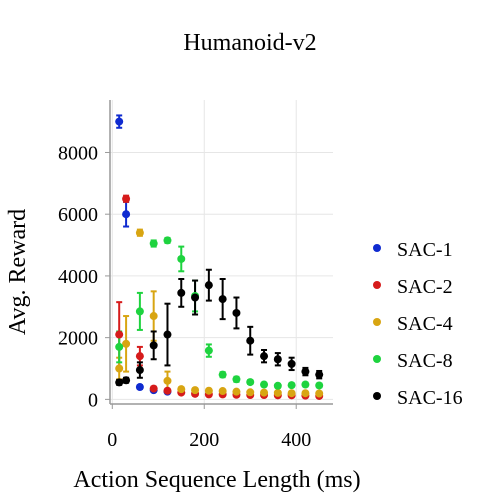 This screenshot has height=500, width=500. What do you see at coordinates (204, 440) in the screenshot?
I see `x-tick-label: 200` at bounding box center [204, 440].